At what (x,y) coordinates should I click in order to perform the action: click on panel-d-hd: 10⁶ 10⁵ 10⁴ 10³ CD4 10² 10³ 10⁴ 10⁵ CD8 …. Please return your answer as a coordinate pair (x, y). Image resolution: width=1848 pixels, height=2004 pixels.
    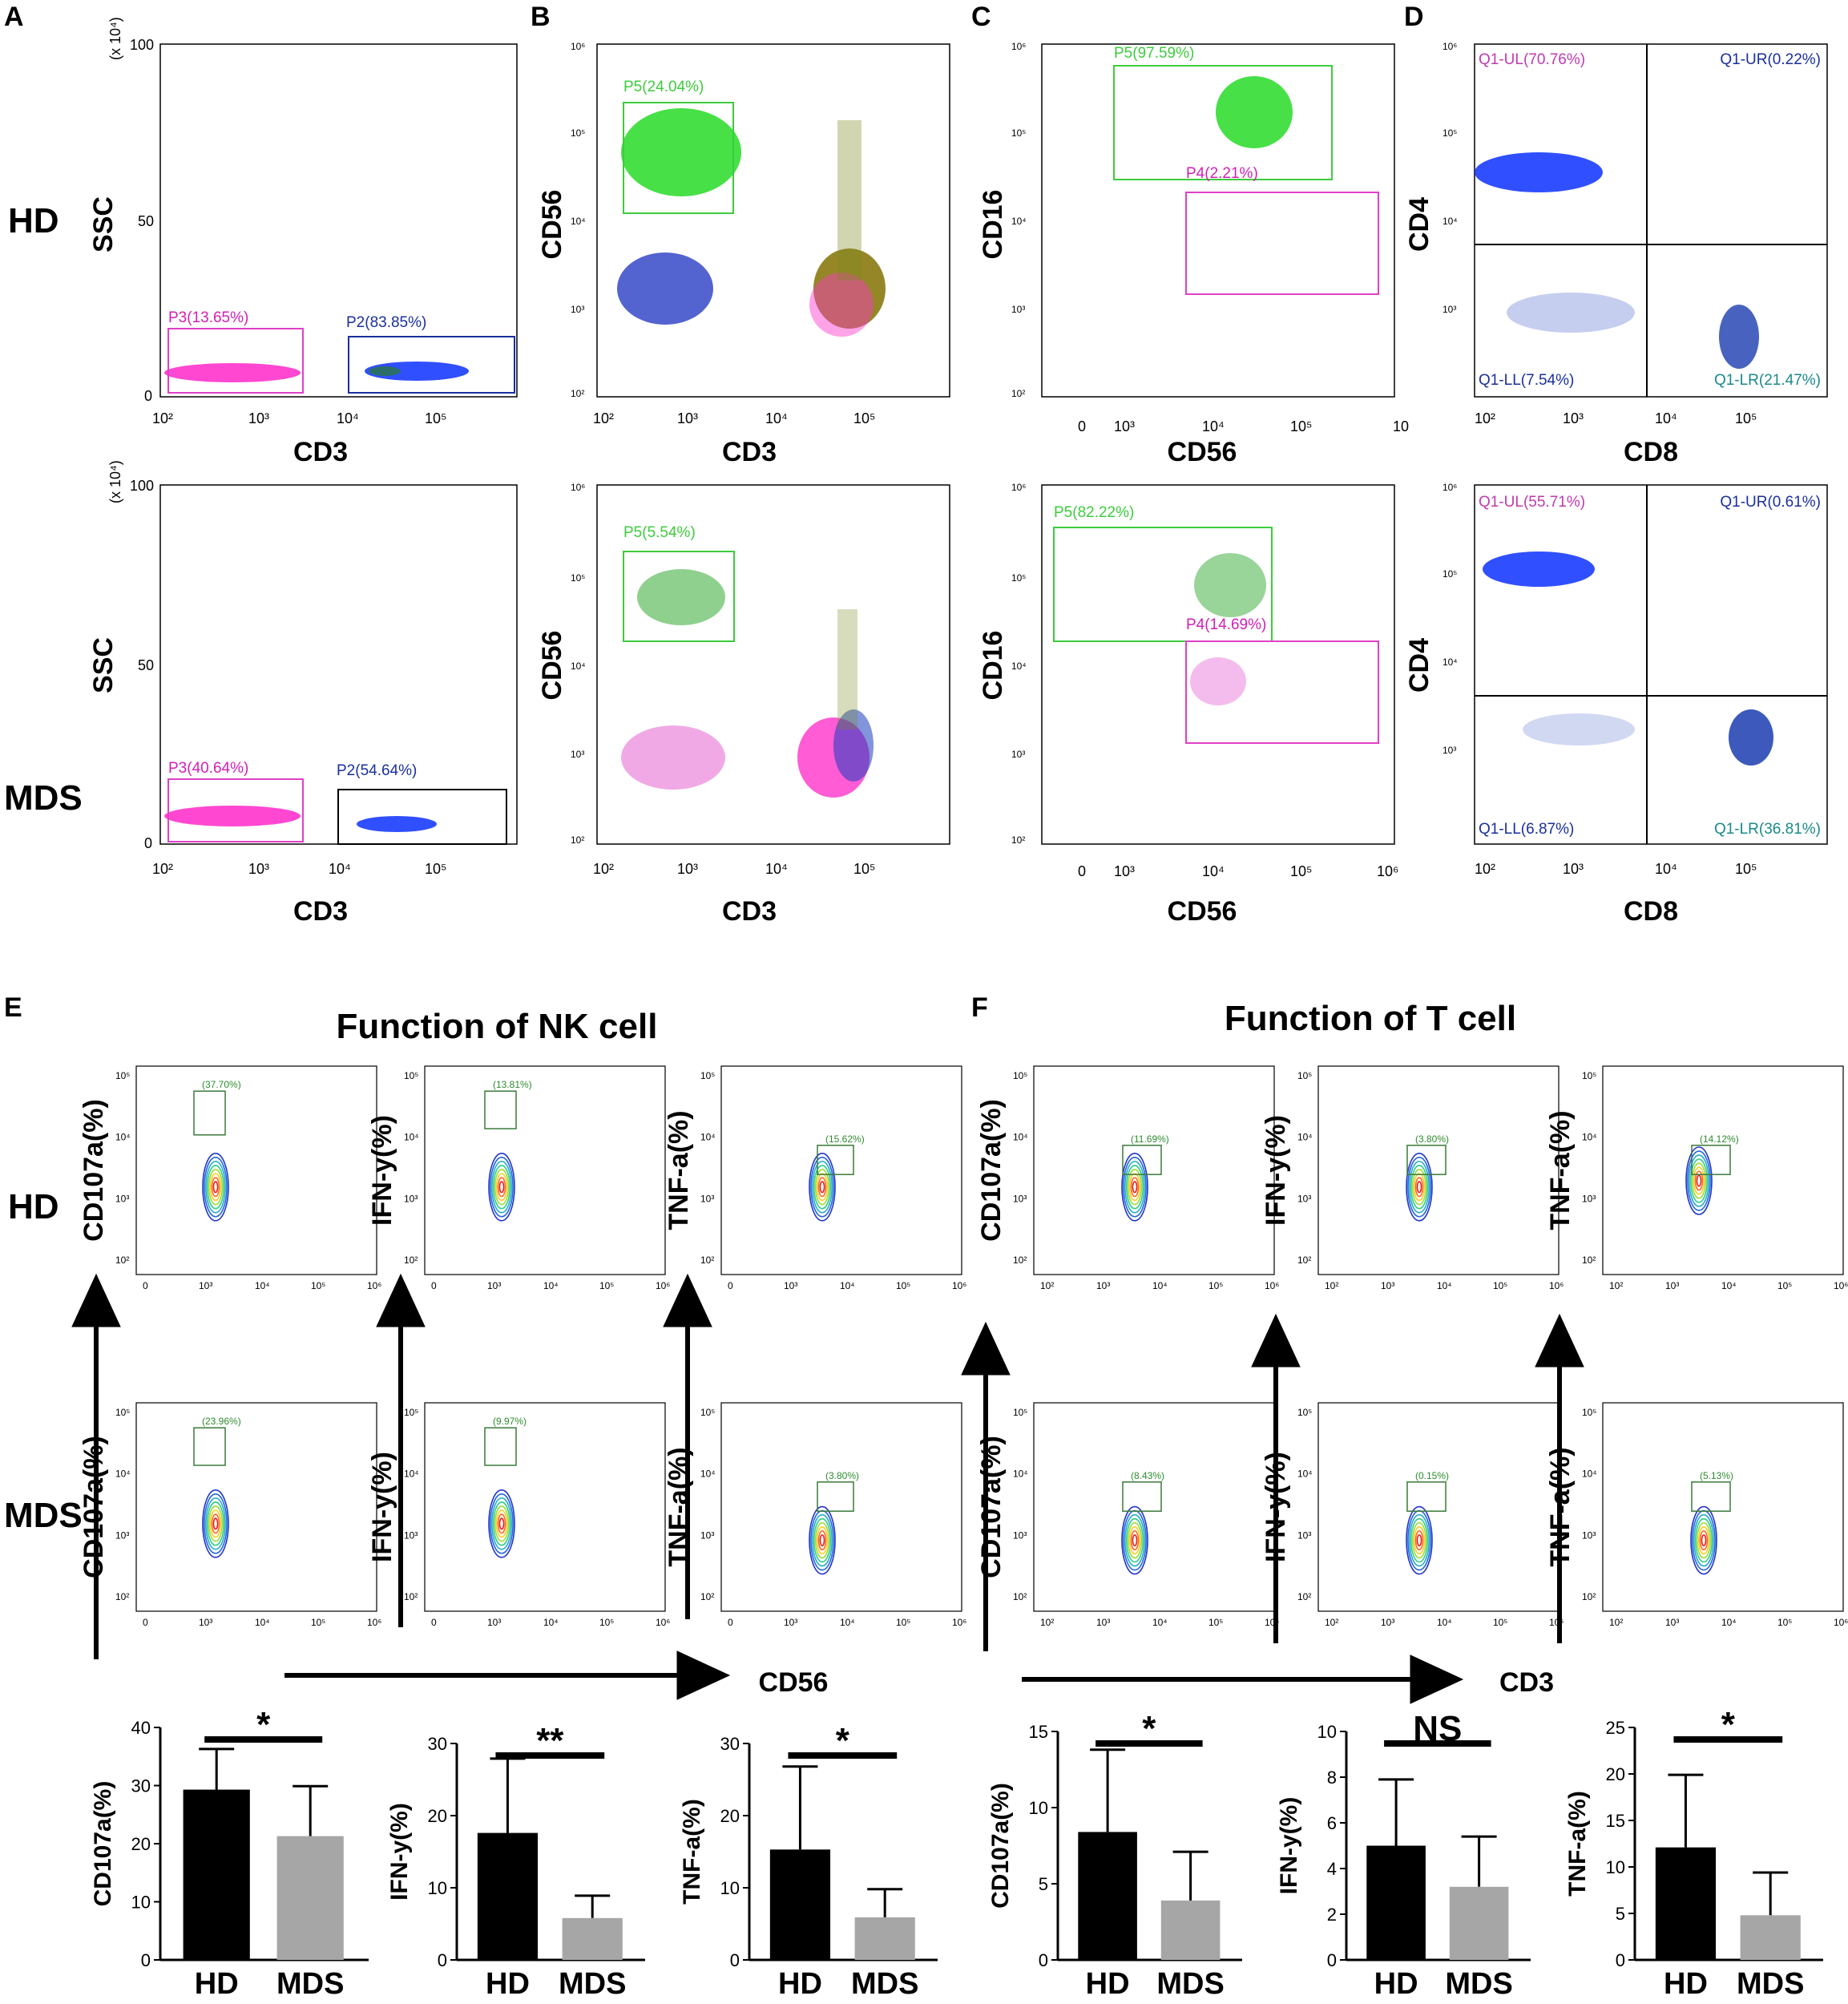
    Looking at the image, I should click on (1616, 254).